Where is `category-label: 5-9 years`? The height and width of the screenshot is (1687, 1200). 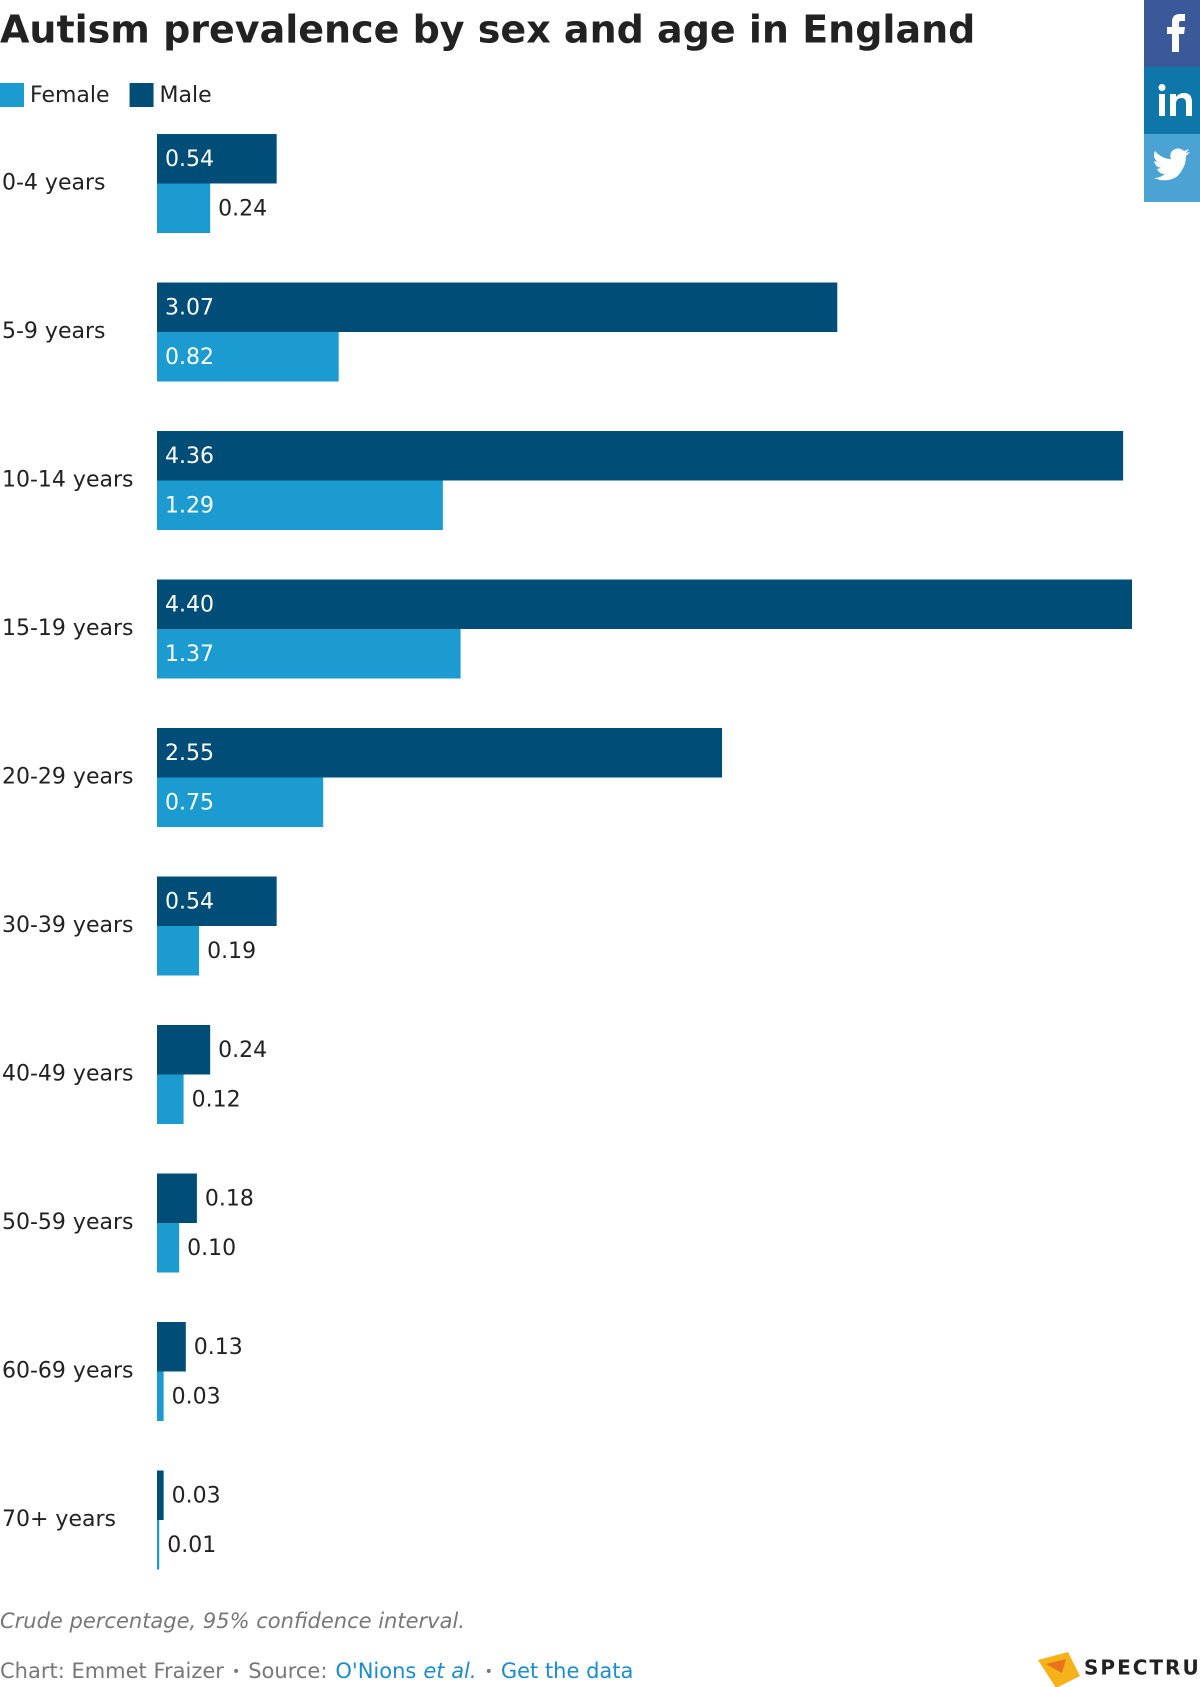 category-label: 5-9 years is located at coordinates (53, 331).